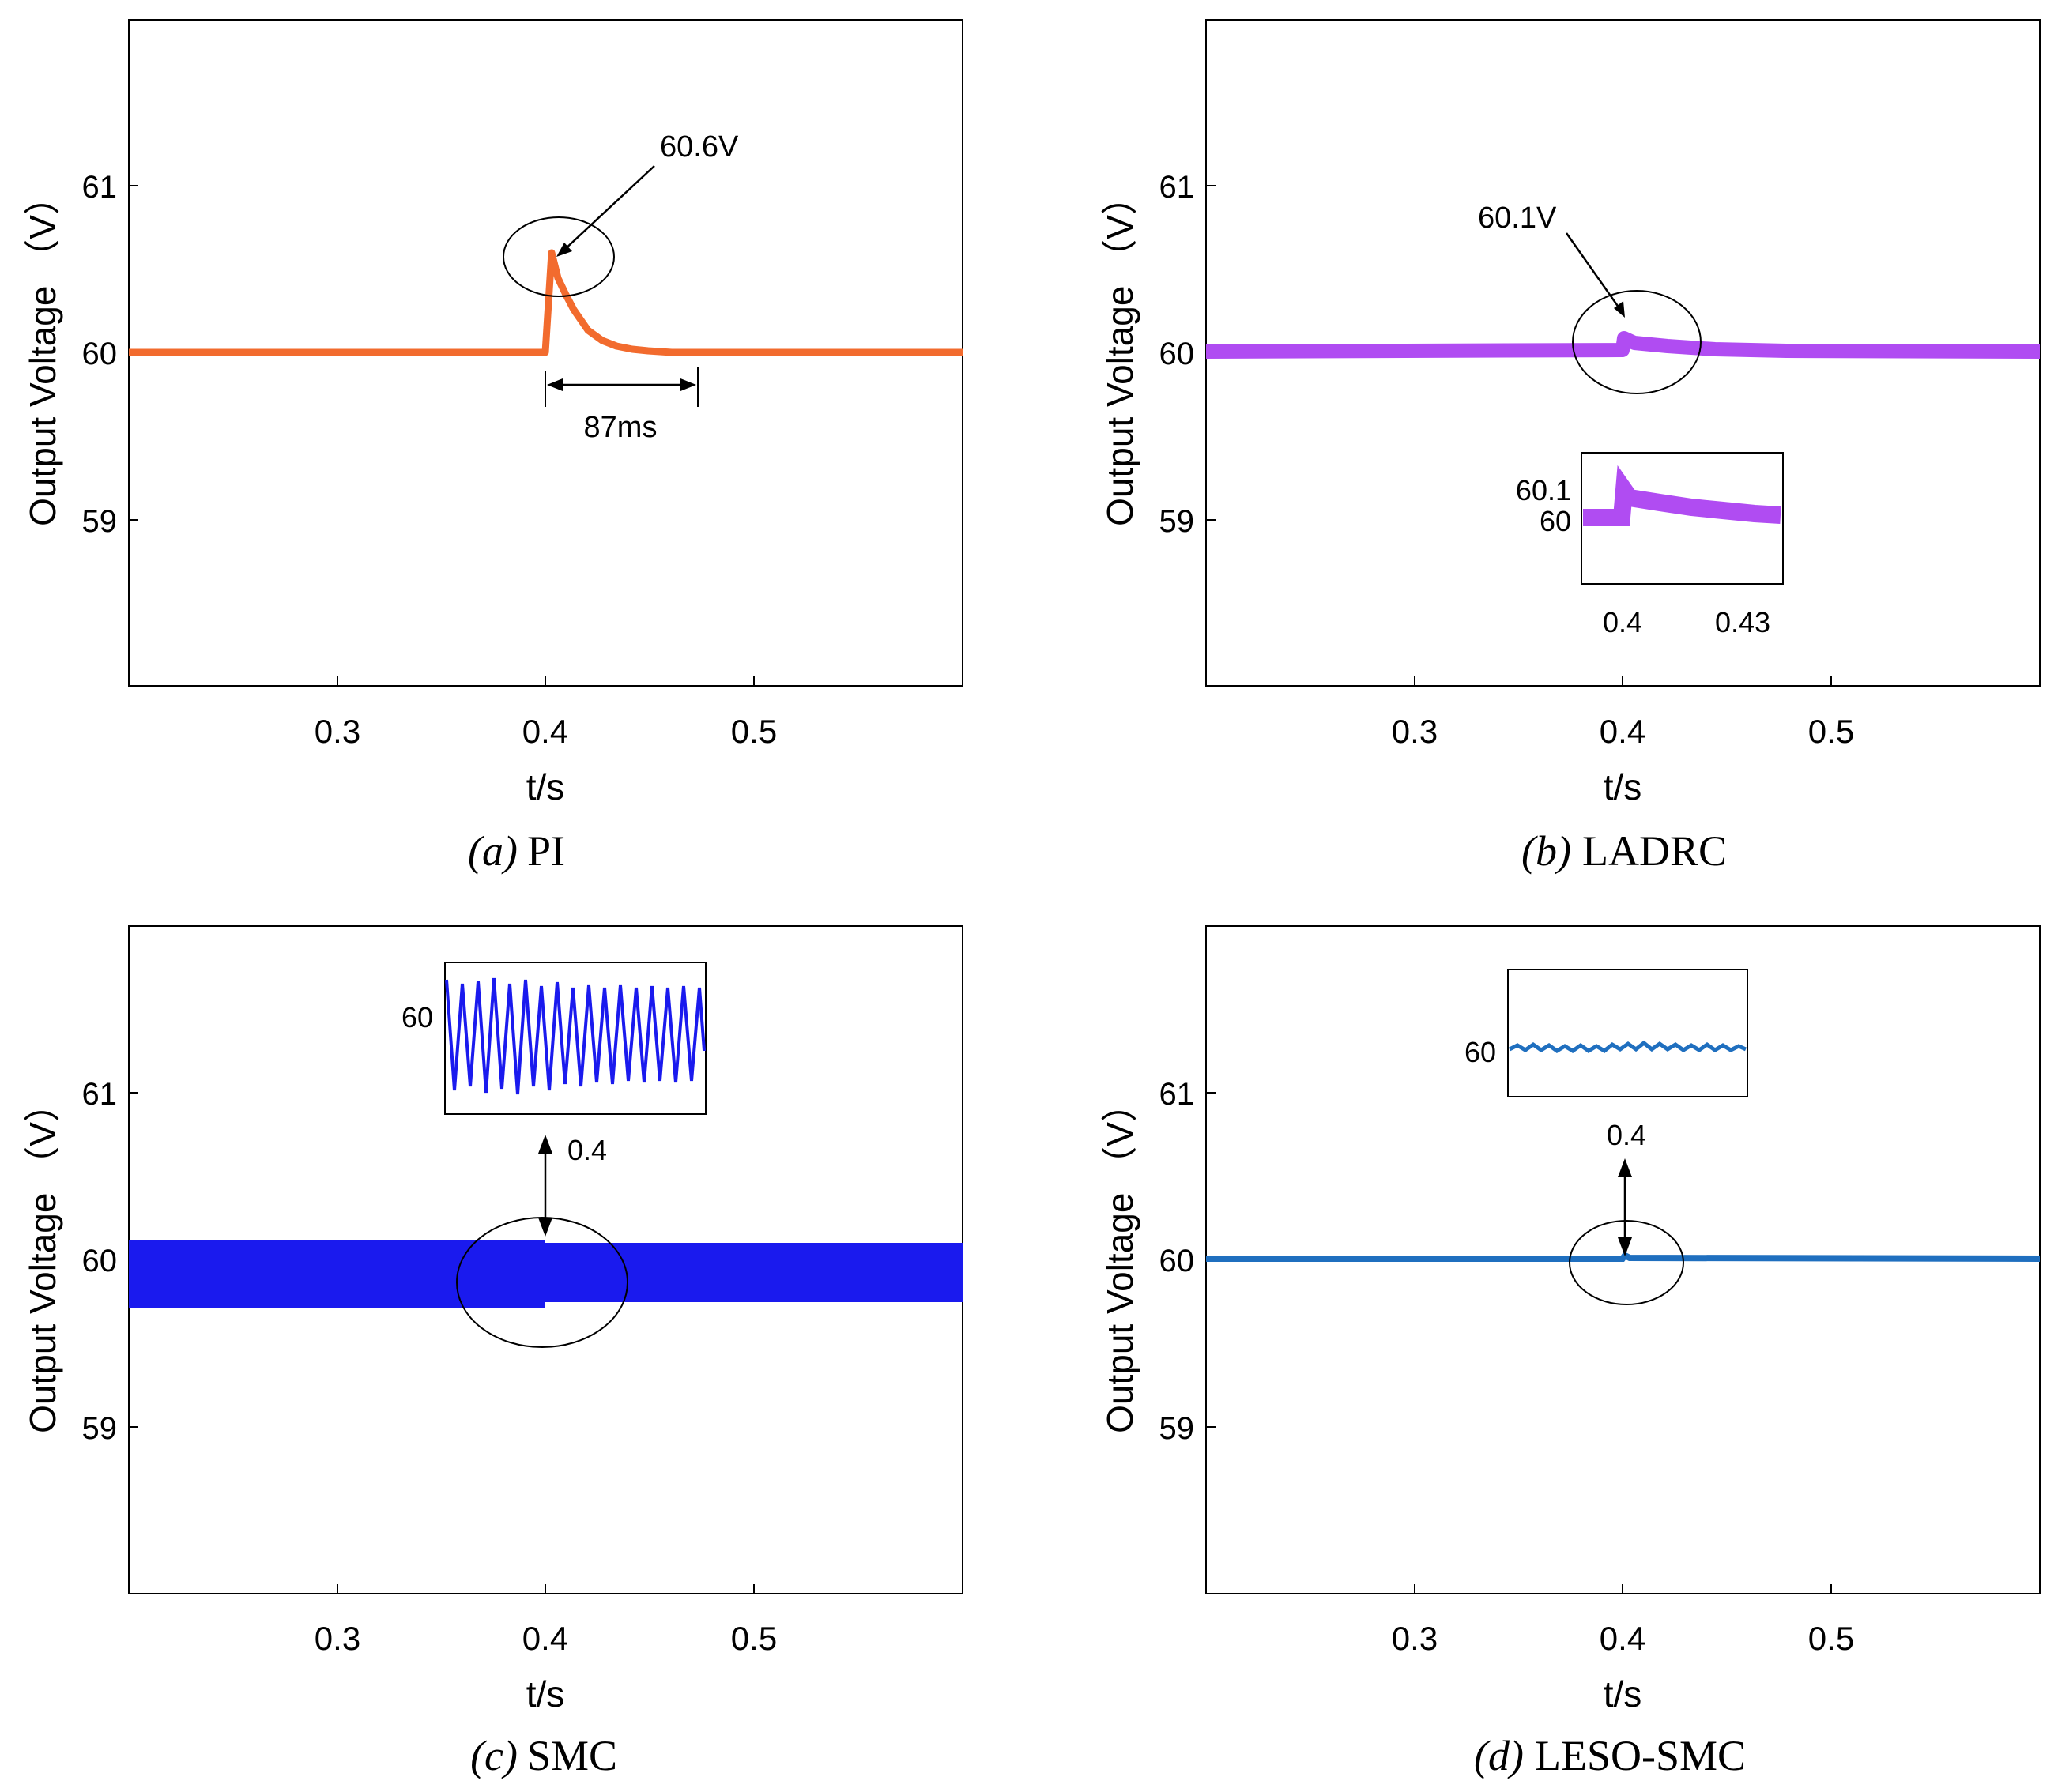  I want to click on panel-title: LADRC, so click(1654, 851).